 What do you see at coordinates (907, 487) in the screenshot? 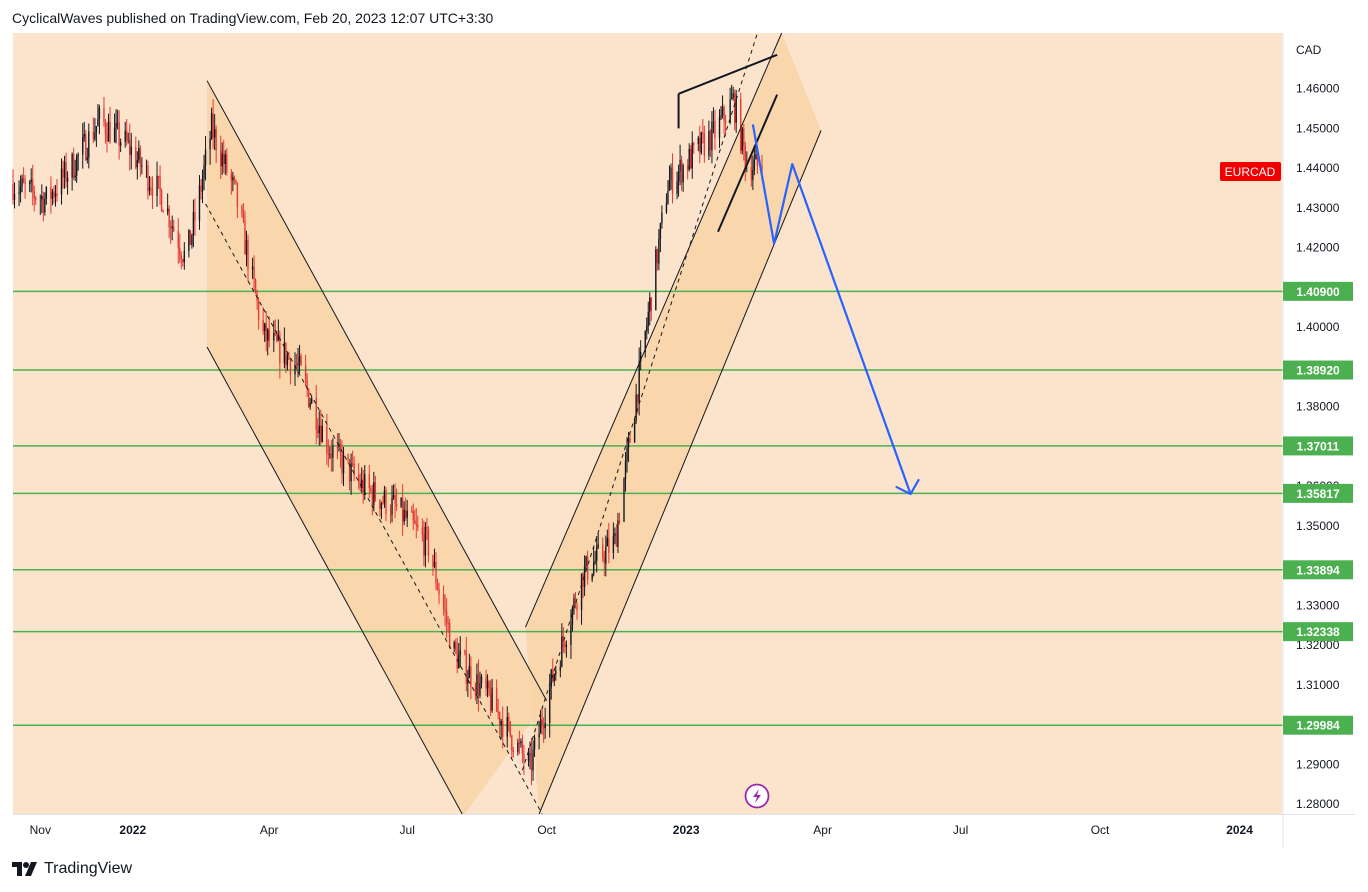
I see `projection-arrowhead` at bounding box center [907, 487].